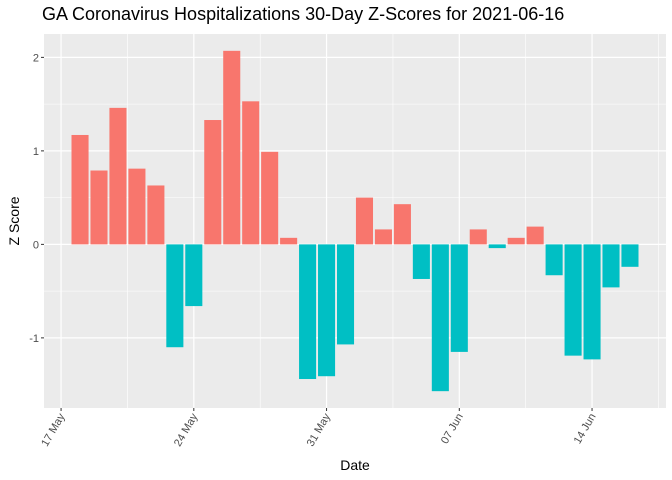 The width and height of the screenshot is (672, 480). I want to click on x-axis-title: Date, so click(355, 465).